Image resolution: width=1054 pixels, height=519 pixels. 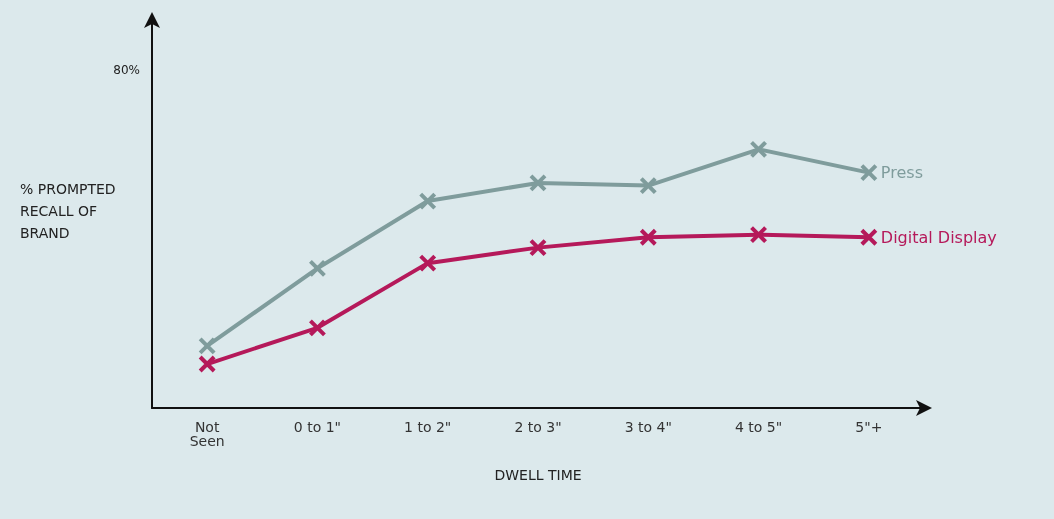 I want to click on x-axis-title: DWELL TIME, so click(x=538, y=475).